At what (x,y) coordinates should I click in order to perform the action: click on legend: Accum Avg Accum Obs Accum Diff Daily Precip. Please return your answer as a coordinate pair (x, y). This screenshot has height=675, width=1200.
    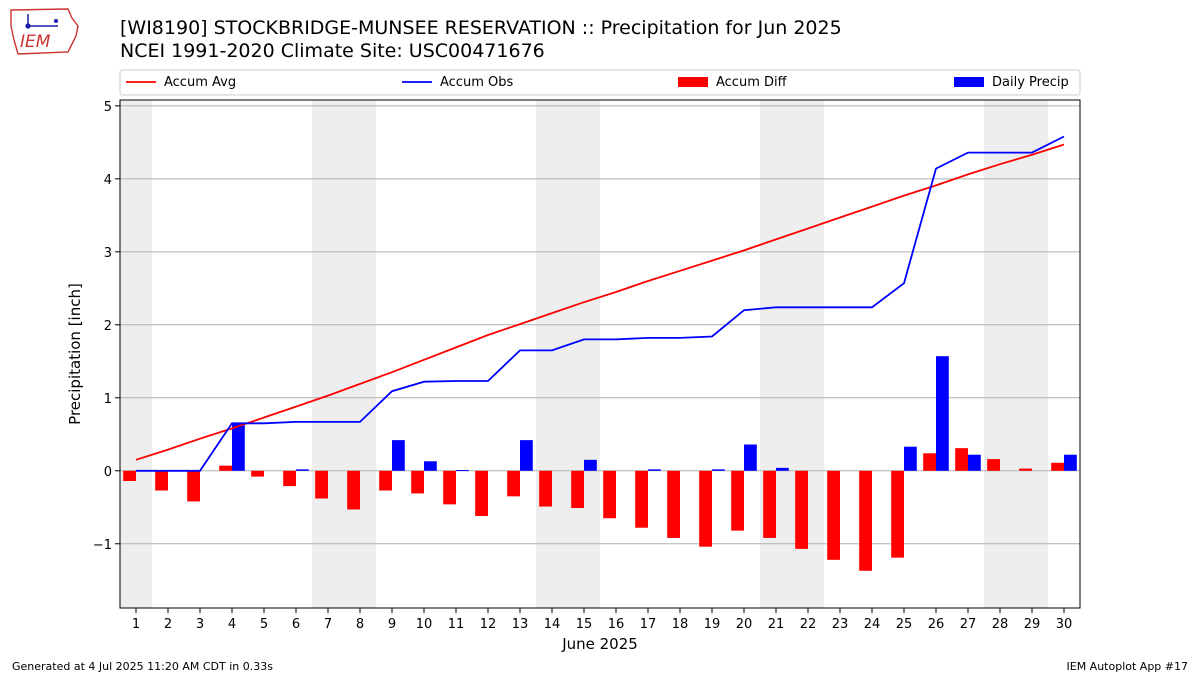
    Looking at the image, I should click on (600, 82).